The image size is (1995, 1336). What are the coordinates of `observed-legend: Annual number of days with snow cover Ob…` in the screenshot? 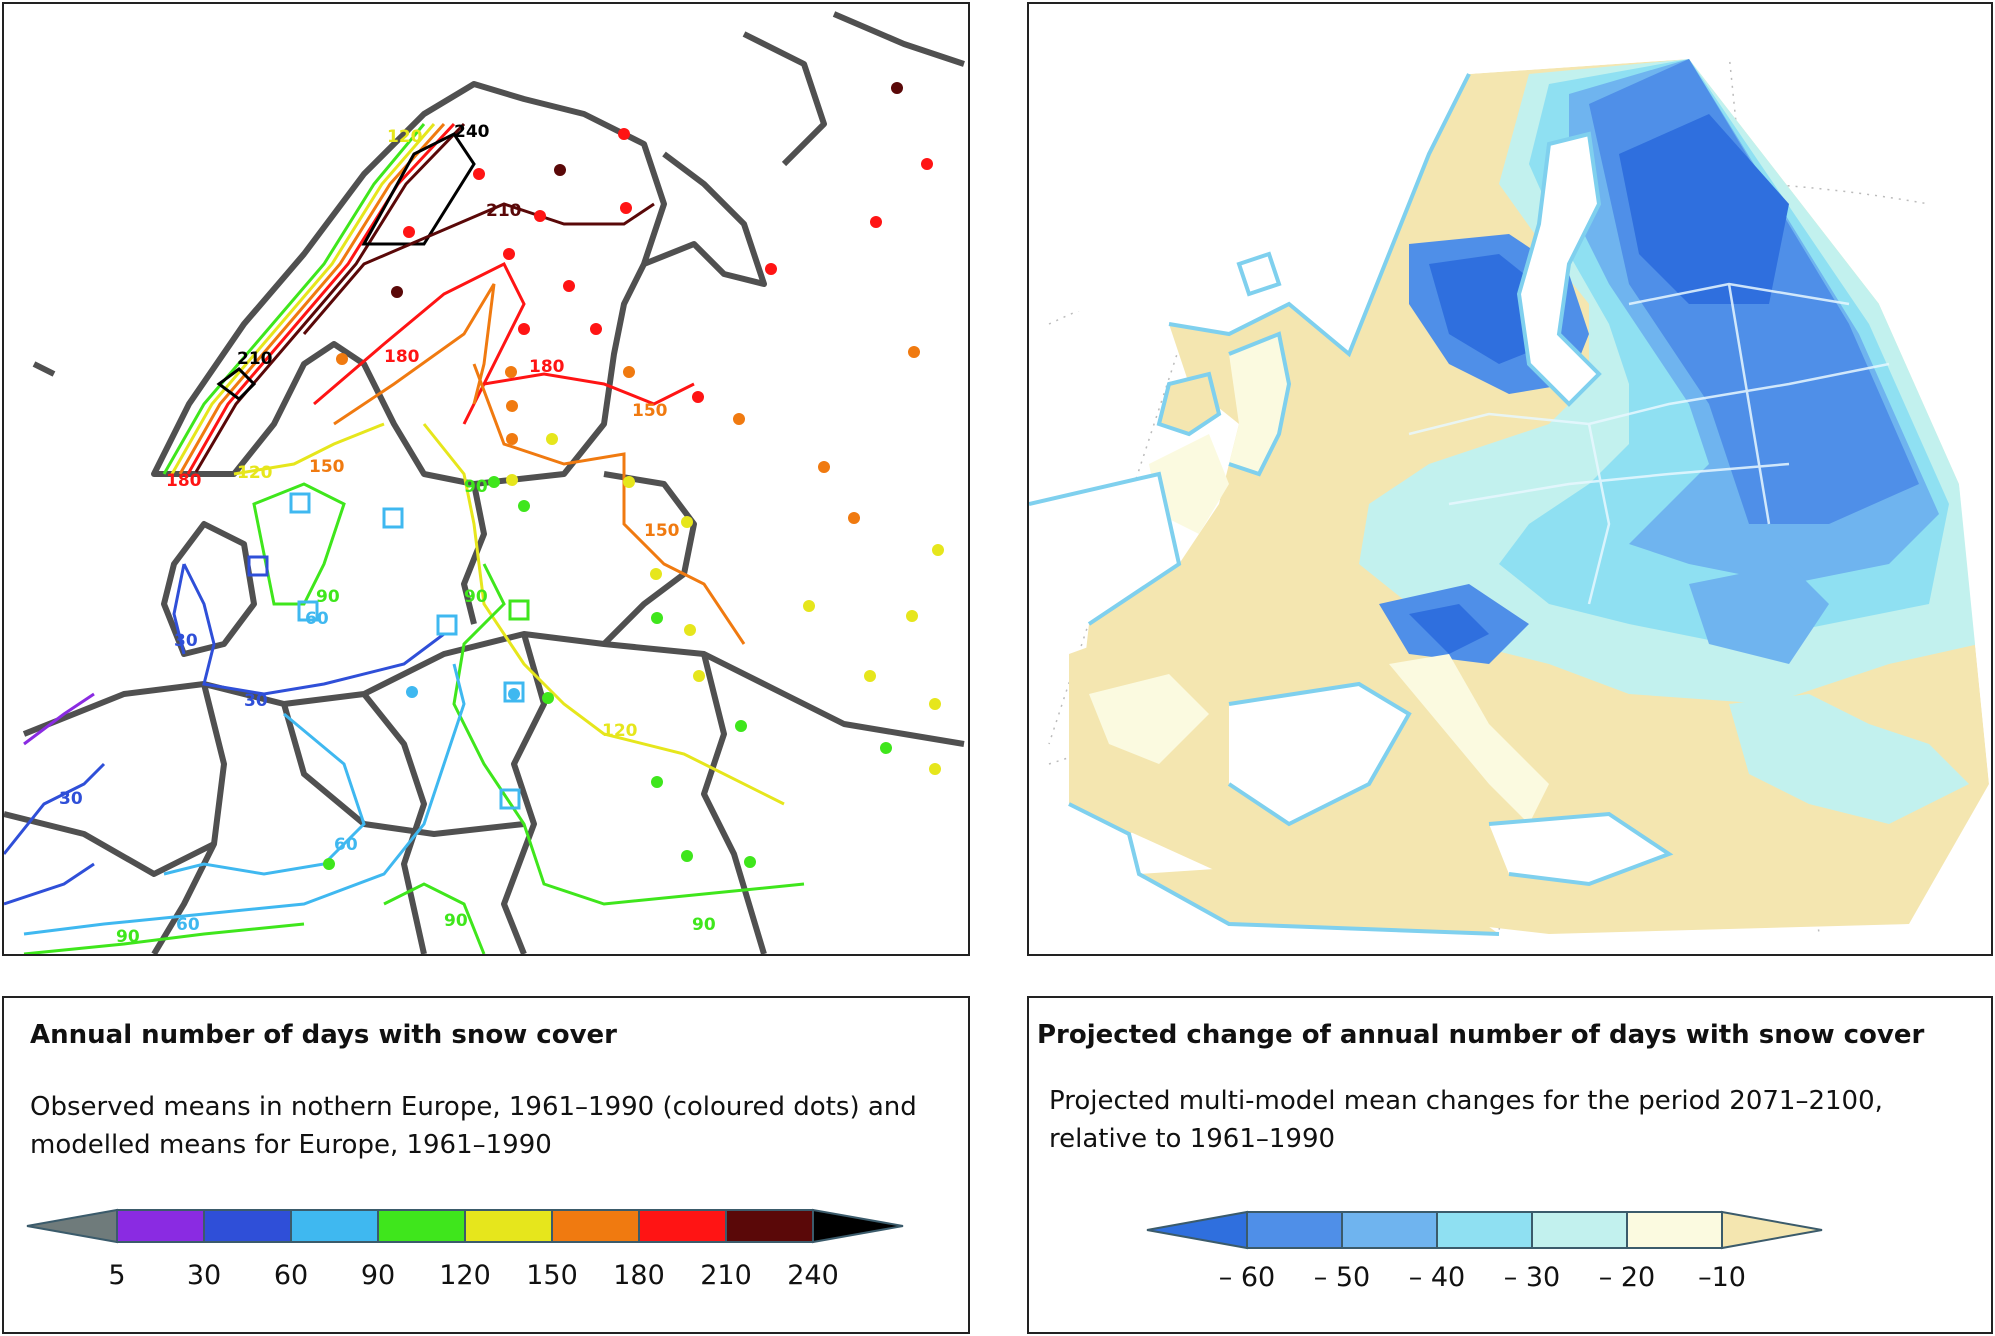 It's located at (486, 1165).